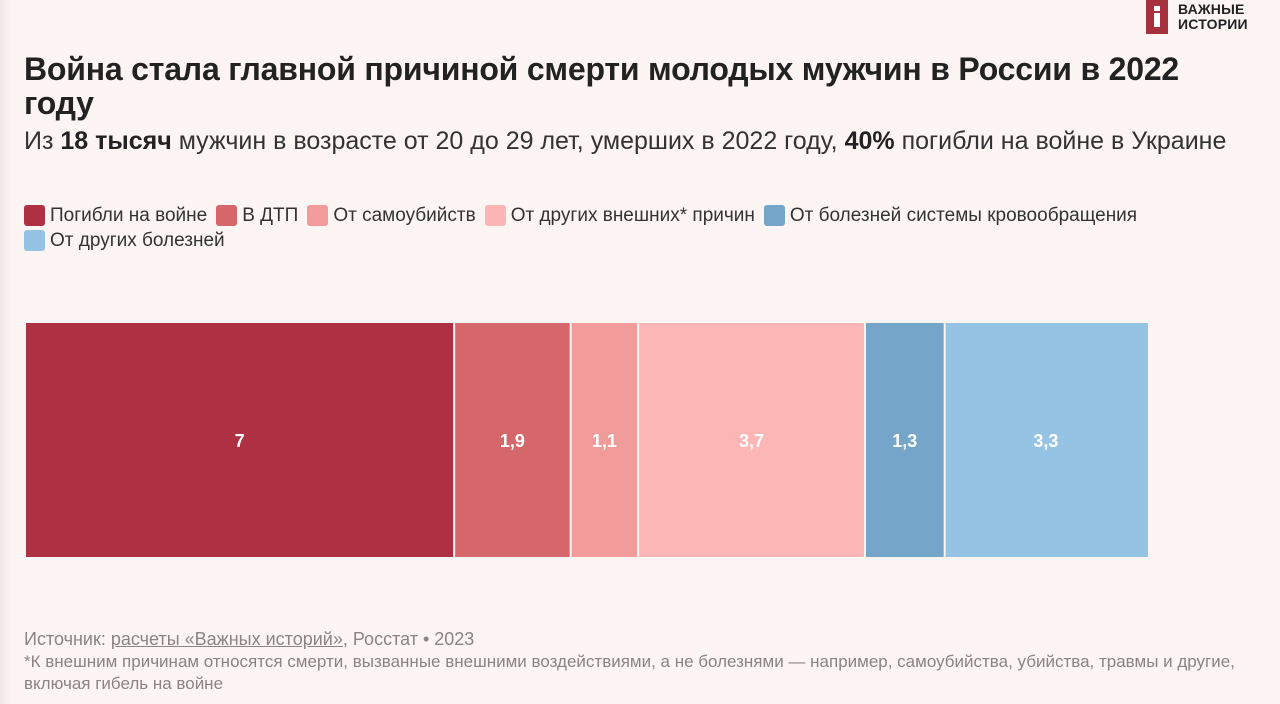 The image size is (1280, 704). I want to click on legend-item: От самоубийств, so click(391, 215).